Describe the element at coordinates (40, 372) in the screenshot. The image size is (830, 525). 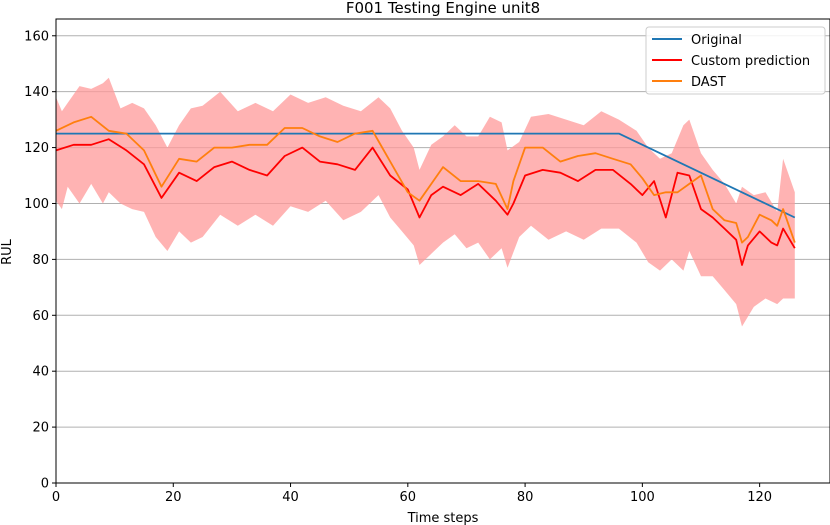
I see `y-tick-label-40: 40` at that location.